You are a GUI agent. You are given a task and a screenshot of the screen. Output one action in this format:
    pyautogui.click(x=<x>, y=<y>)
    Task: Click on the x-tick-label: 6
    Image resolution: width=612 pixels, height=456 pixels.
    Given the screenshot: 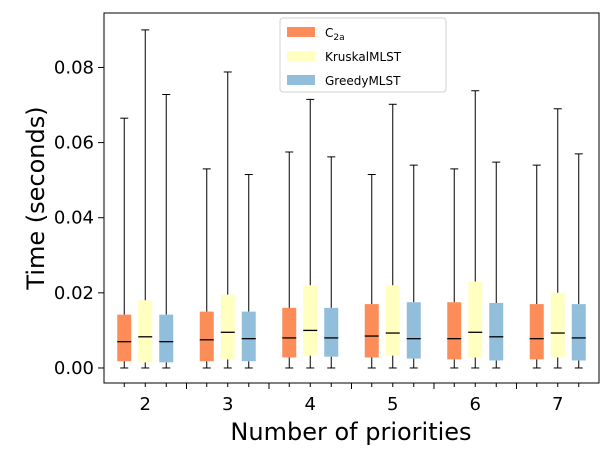 What is the action you would take?
    pyautogui.click(x=475, y=404)
    